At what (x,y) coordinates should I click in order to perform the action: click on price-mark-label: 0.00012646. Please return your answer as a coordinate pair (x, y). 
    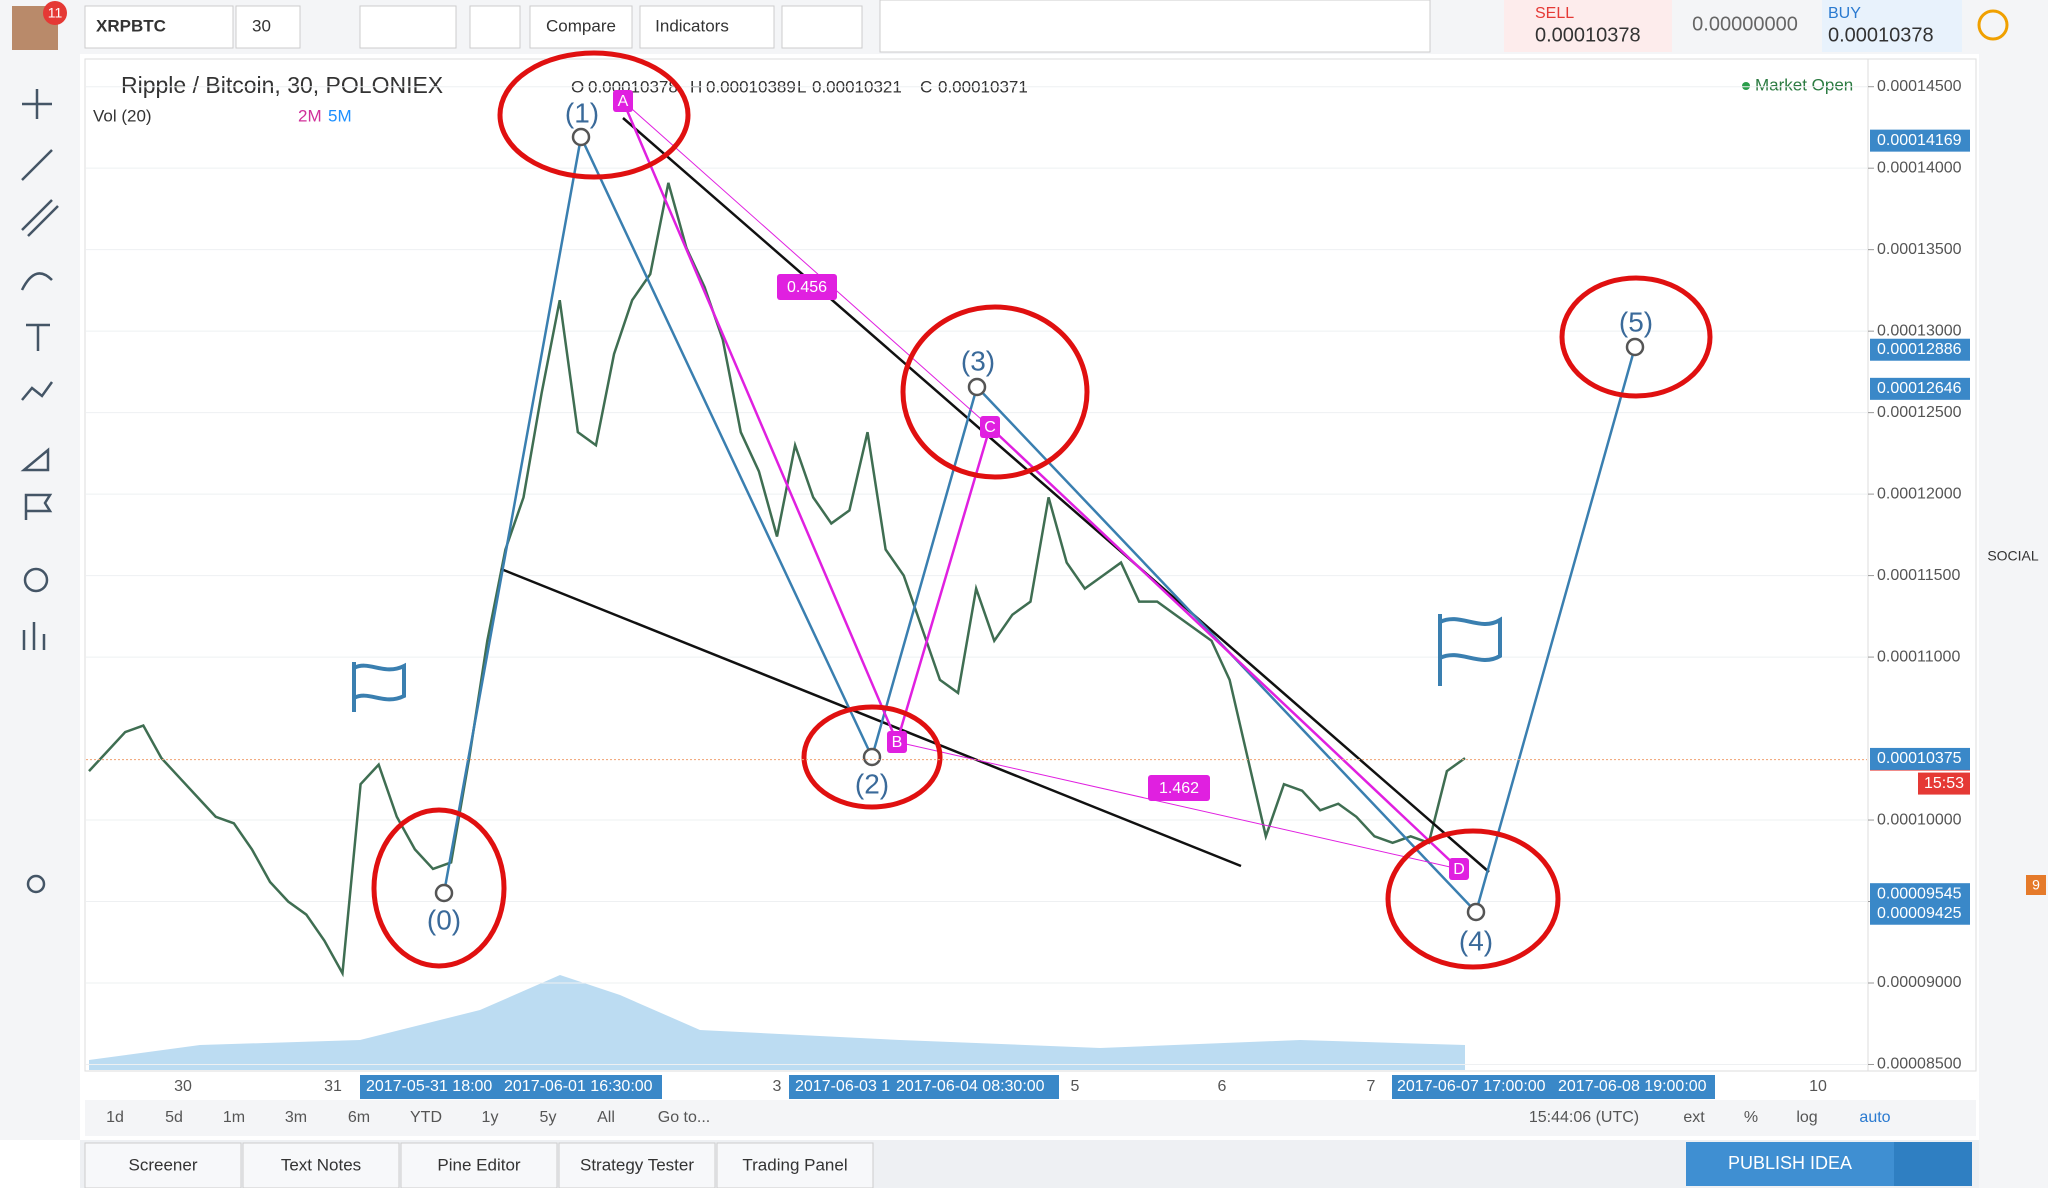
    Looking at the image, I should click on (1919, 388).